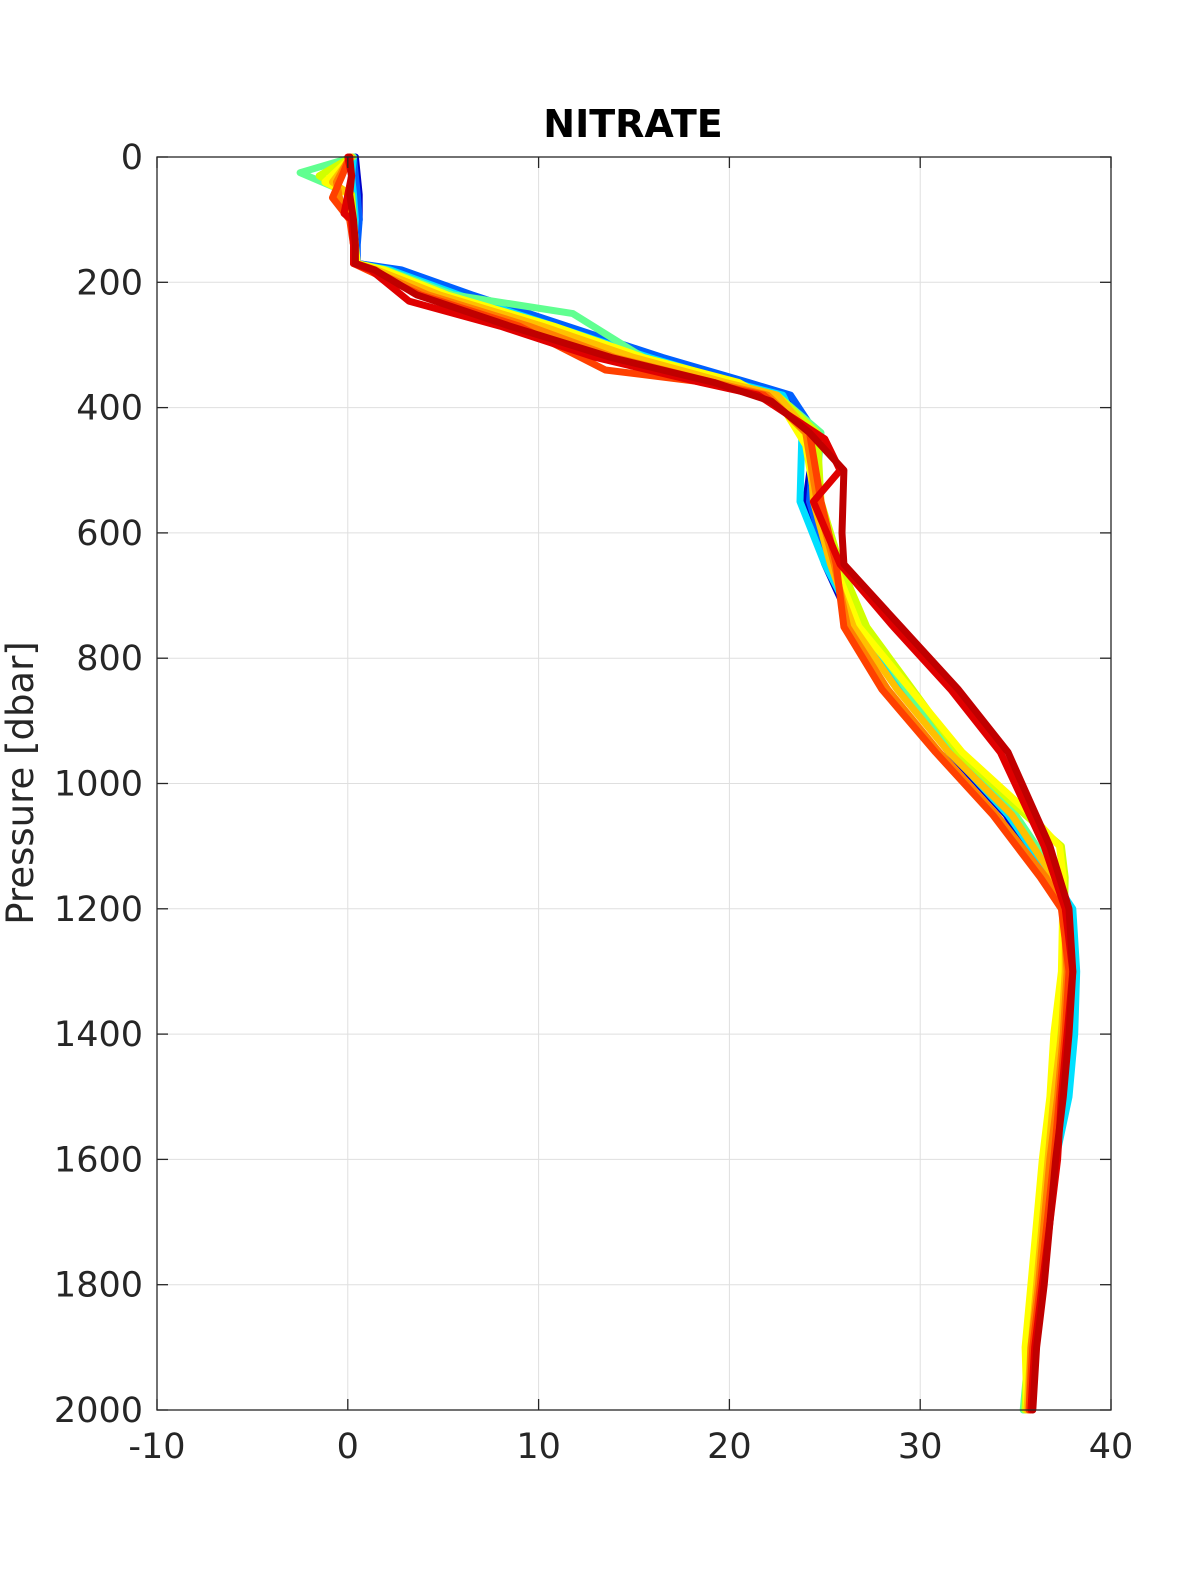 Image resolution: width=1200 pixels, height=1575 pixels. Describe the element at coordinates (729, 1447) in the screenshot. I see `x-tick-label: 20` at that location.